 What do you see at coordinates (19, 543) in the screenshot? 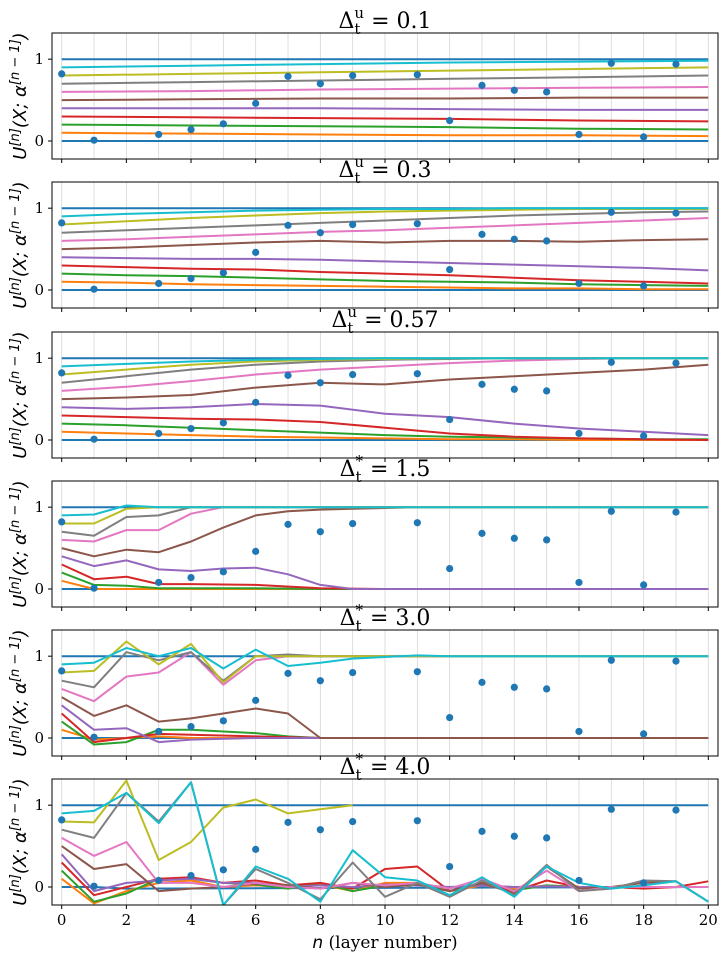
I see `y-axis-label: U[n](X; α[n − 1])` at bounding box center [19, 543].